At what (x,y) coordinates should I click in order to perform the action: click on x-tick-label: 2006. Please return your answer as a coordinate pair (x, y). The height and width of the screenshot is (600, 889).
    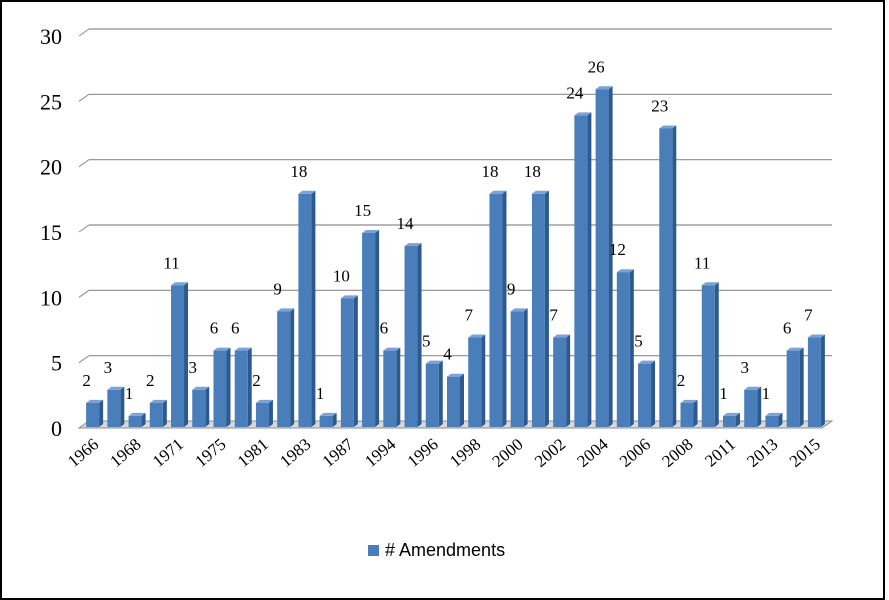
    Looking at the image, I should click on (635, 453).